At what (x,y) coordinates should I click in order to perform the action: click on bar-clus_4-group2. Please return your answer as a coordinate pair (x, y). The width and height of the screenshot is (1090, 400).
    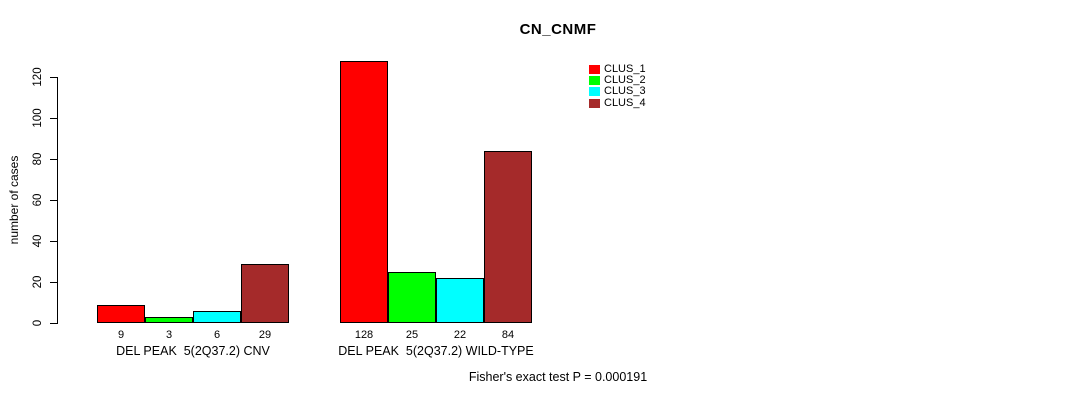
    Looking at the image, I should click on (508, 237).